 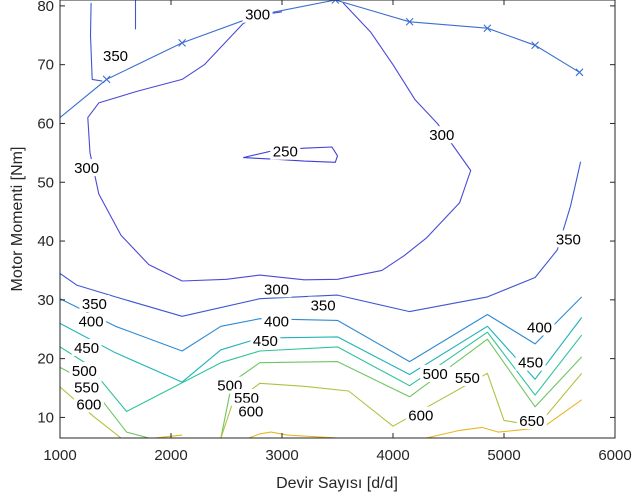 I want to click on y-tick-label: 30, so click(x=45, y=300).